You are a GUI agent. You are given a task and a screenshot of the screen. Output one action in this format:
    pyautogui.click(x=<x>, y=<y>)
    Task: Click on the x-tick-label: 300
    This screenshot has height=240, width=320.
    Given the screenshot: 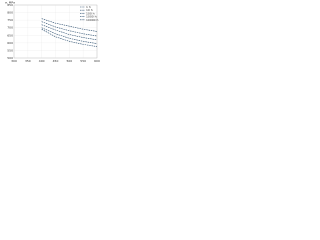 What is the action you would take?
    pyautogui.click(x=14, y=61)
    